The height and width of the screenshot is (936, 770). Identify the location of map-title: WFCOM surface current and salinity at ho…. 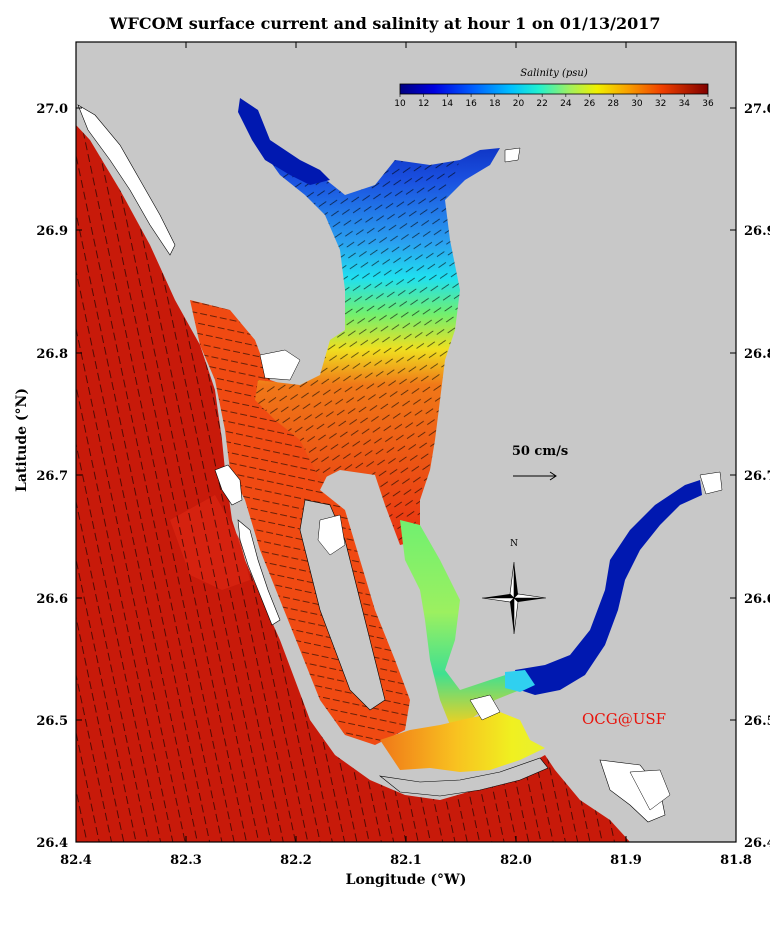
(385, 23).